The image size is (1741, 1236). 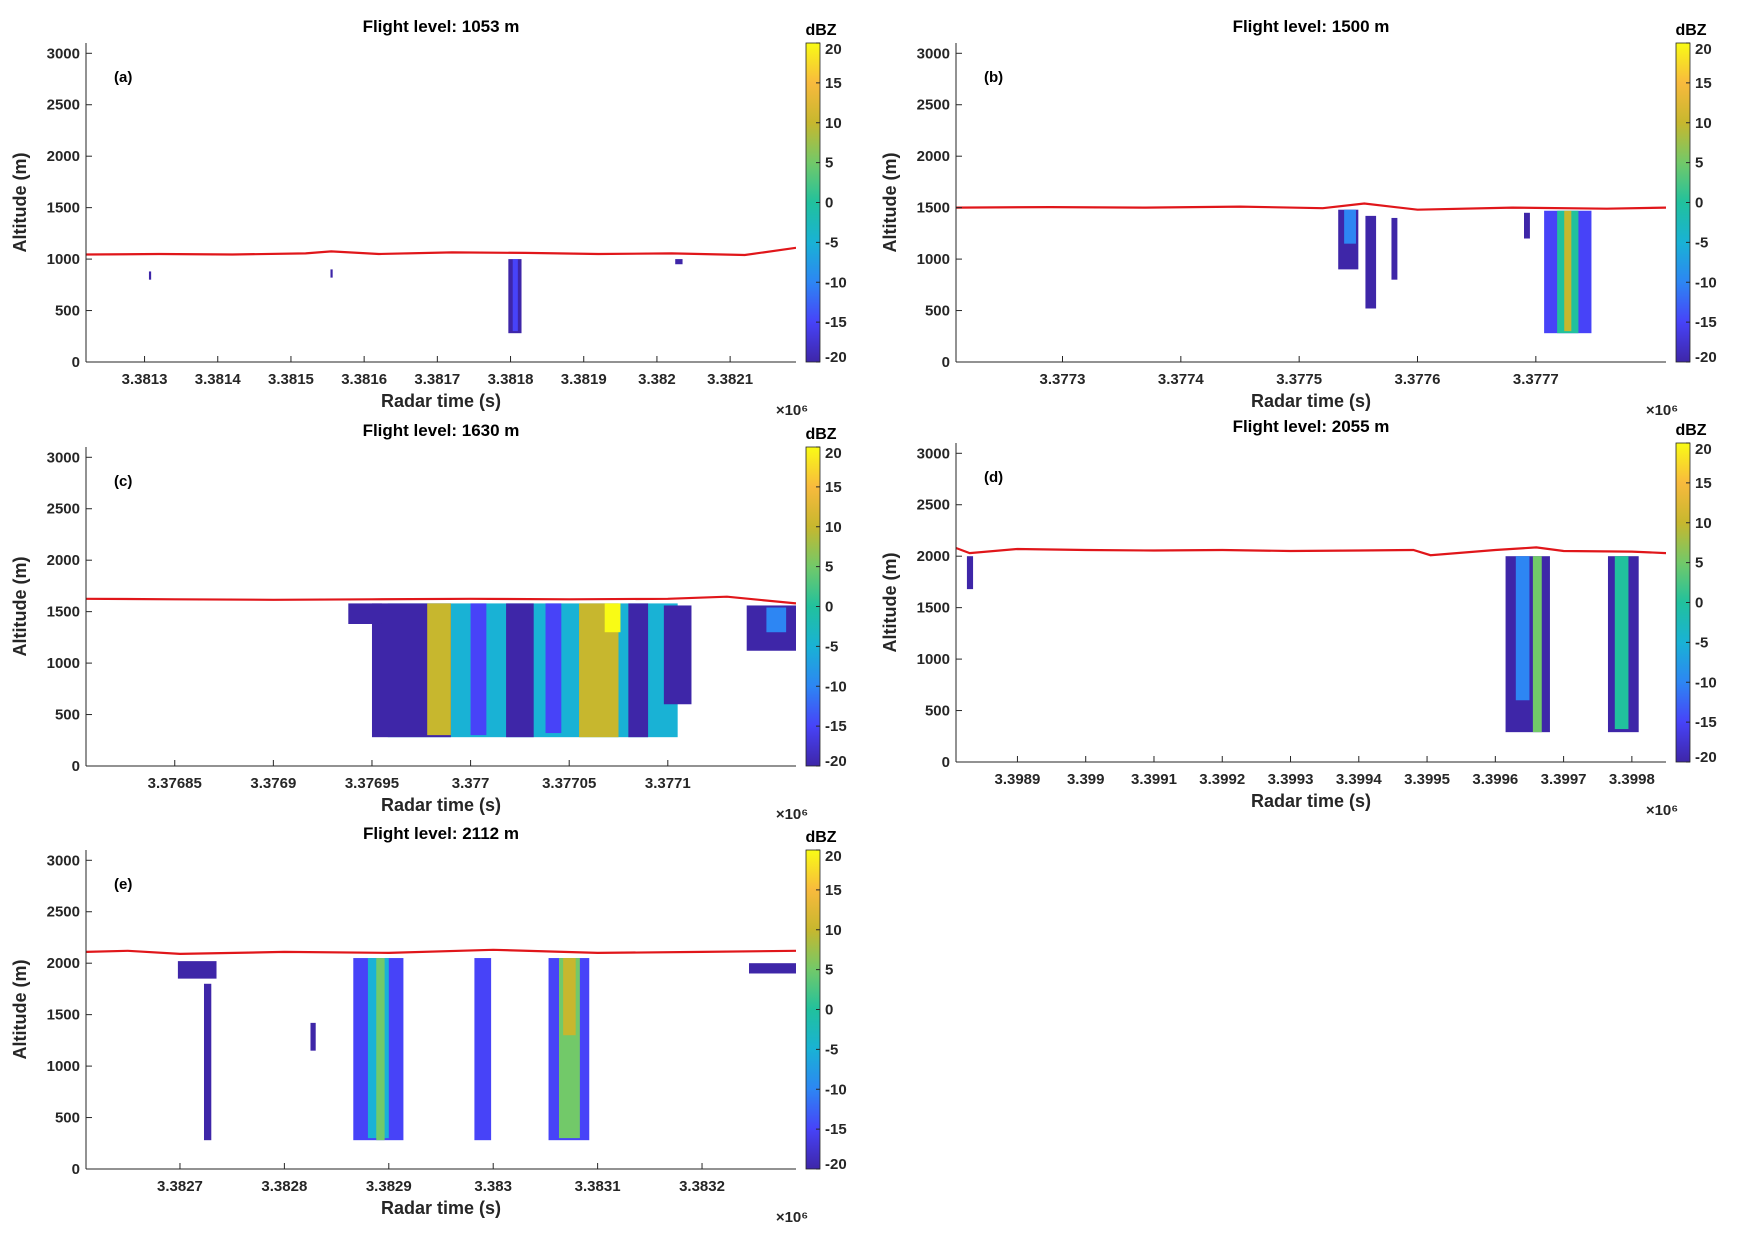 I want to click on panel-label: (c), so click(x=123, y=481).